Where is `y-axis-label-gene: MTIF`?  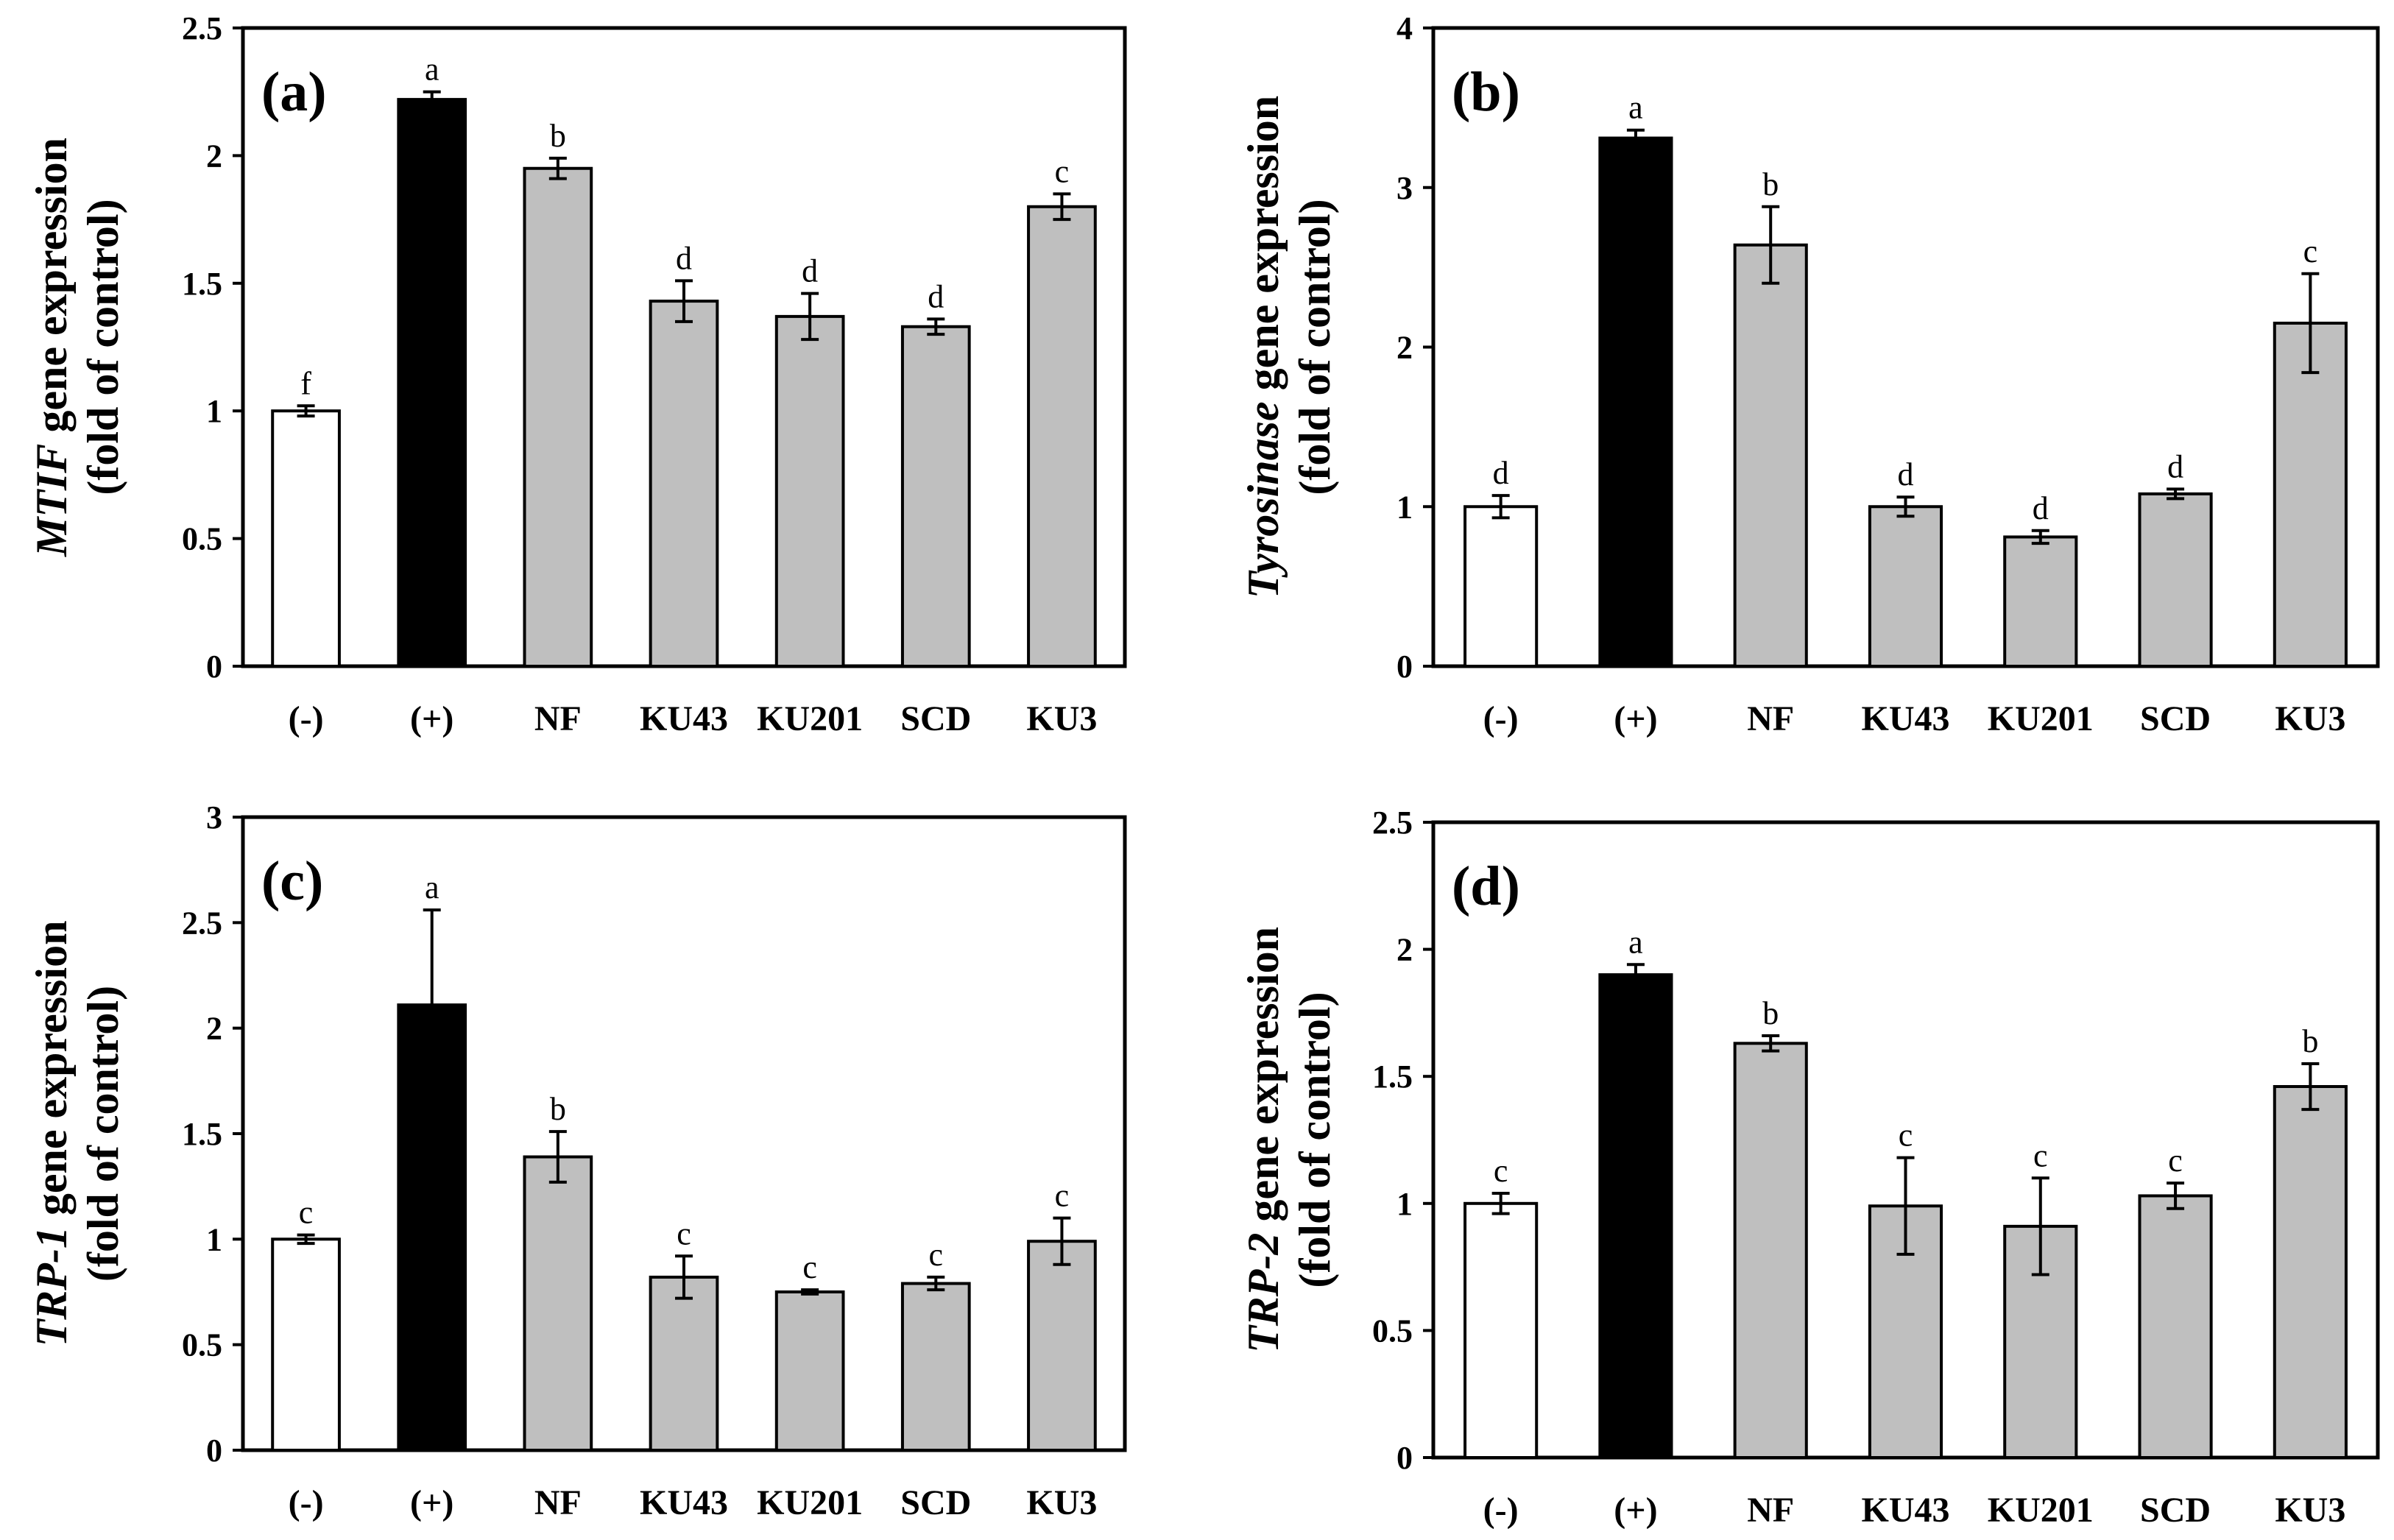
y-axis-label-gene: MTIF is located at coordinates (51, 500).